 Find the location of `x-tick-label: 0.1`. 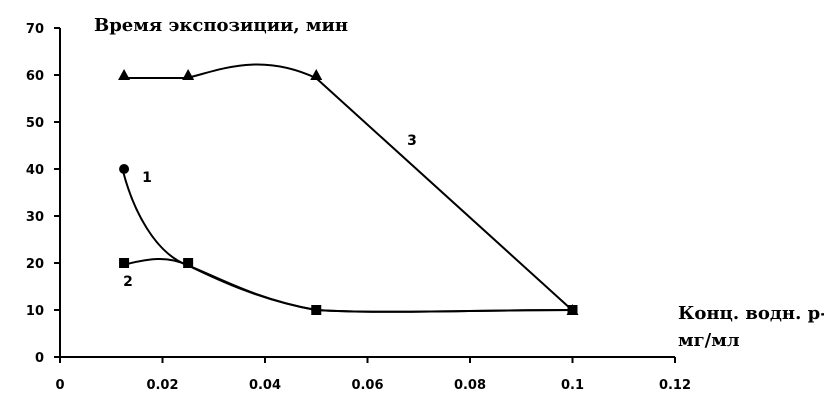

x-tick-label: 0.1 is located at coordinates (572, 385).